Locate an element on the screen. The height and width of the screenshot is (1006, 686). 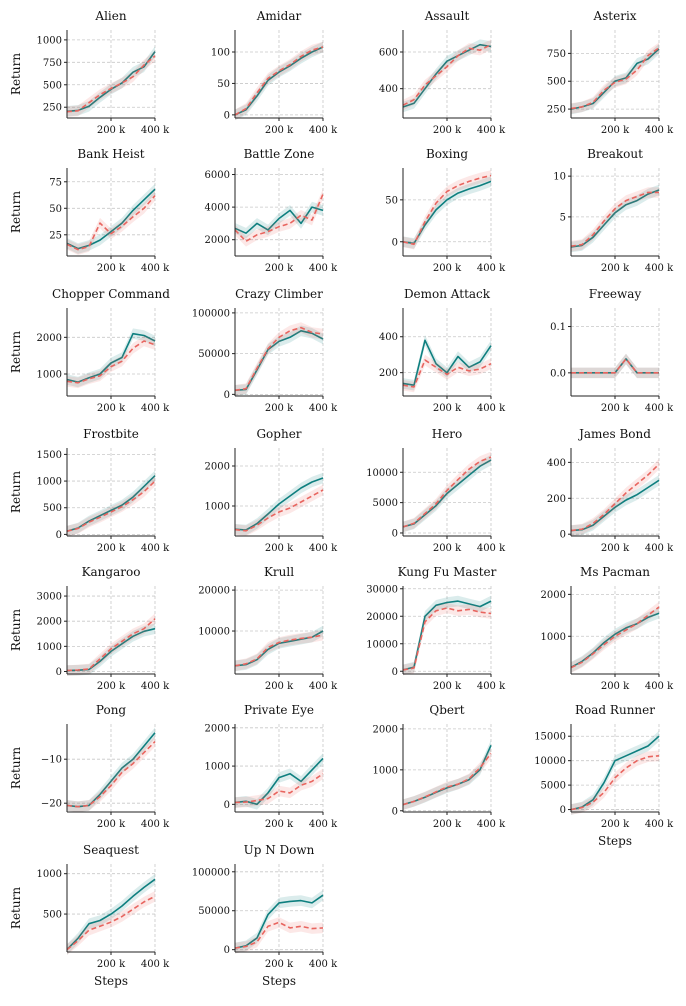
subplot-assault: 400 600 200 k 400 k Assault is located at coordinates (442, 72).